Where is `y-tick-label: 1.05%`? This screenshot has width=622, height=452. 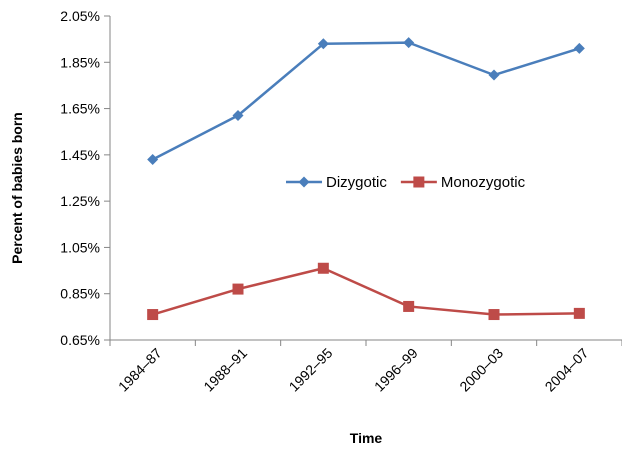
y-tick-label: 1.05% is located at coordinates (80, 247).